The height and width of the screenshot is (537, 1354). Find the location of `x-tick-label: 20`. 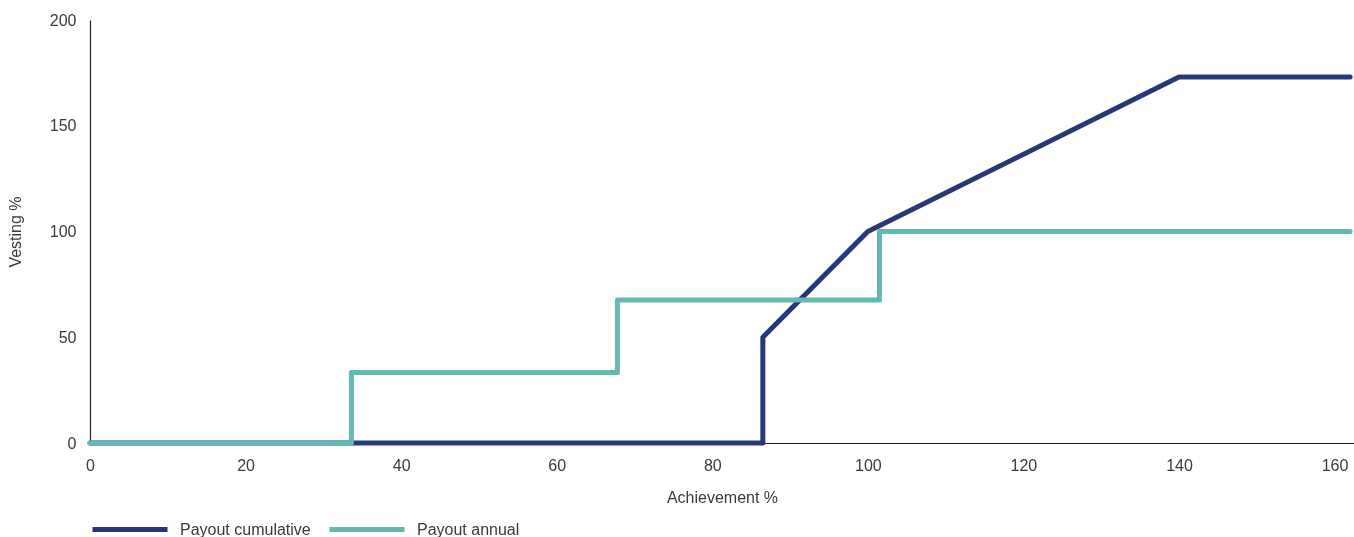

x-tick-label: 20 is located at coordinates (246, 465).